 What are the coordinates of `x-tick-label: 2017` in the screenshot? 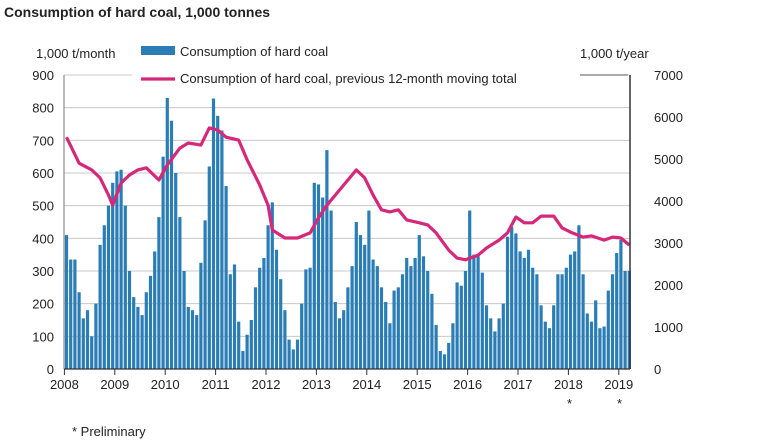 It's located at (518, 384).